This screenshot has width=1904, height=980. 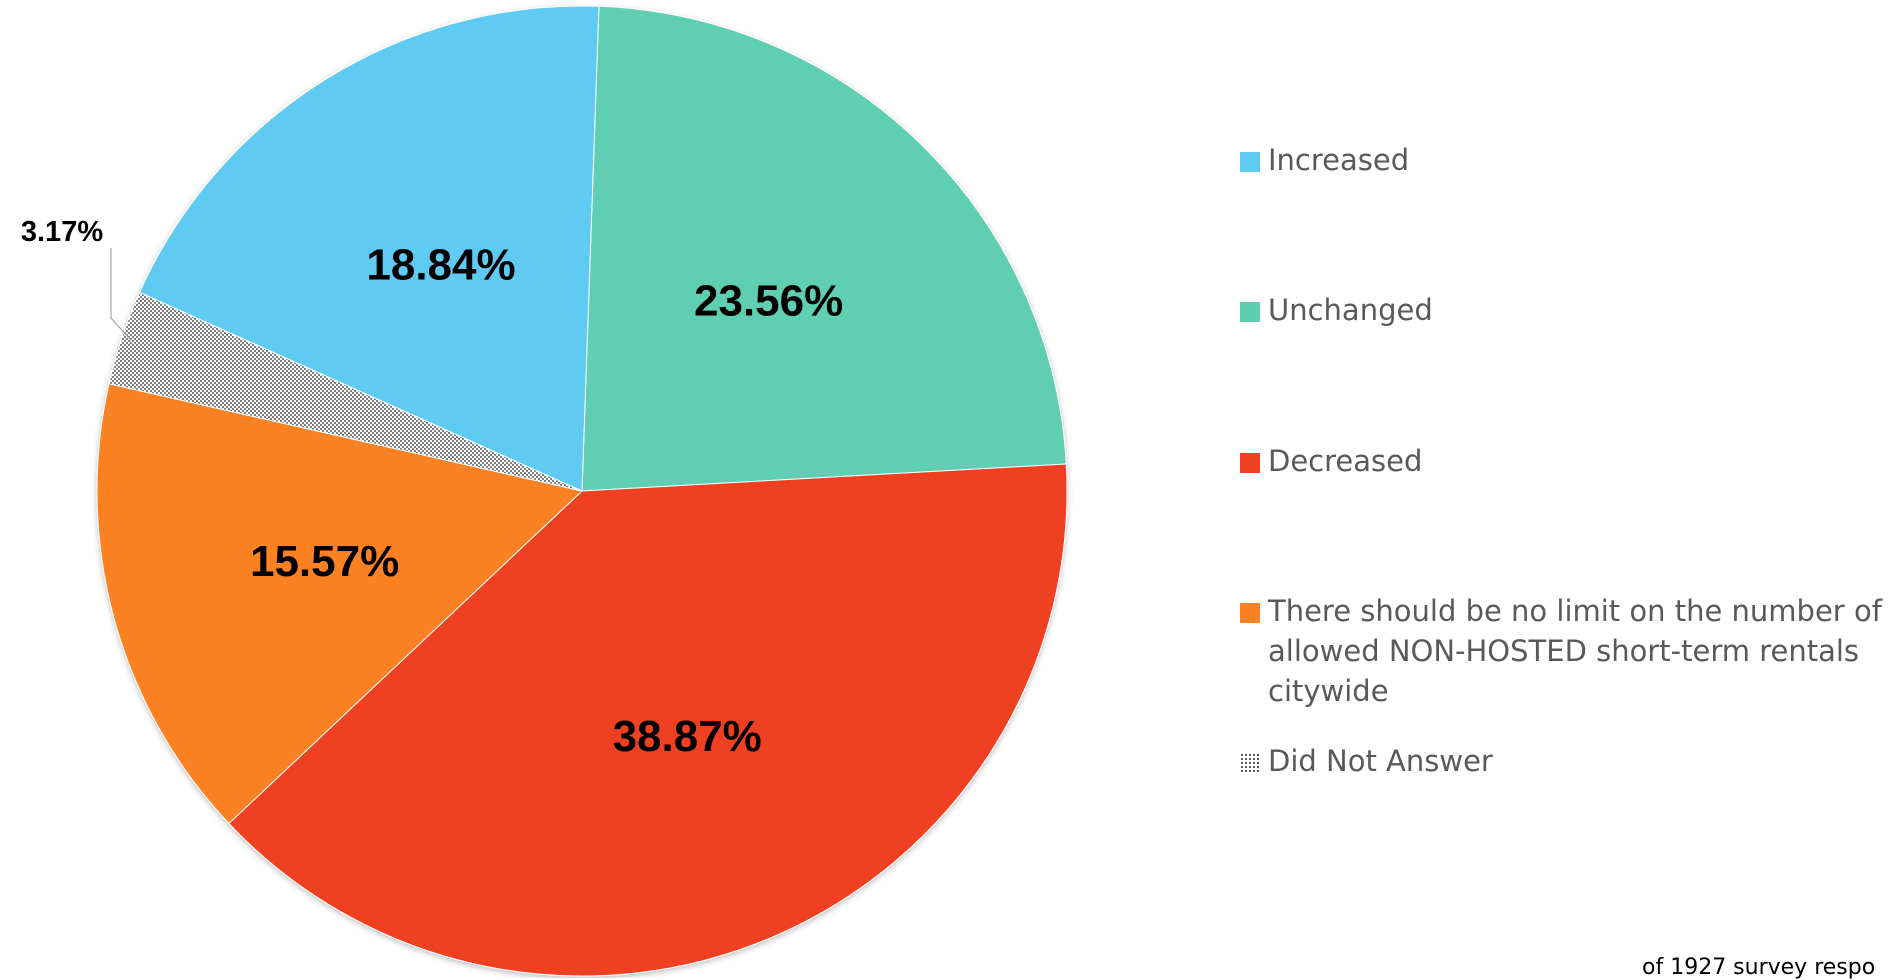 What do you see at coordinates (824, 248) in the screenshot?
I see `pie-slice-unchanged` at bounding box center [824, 248].